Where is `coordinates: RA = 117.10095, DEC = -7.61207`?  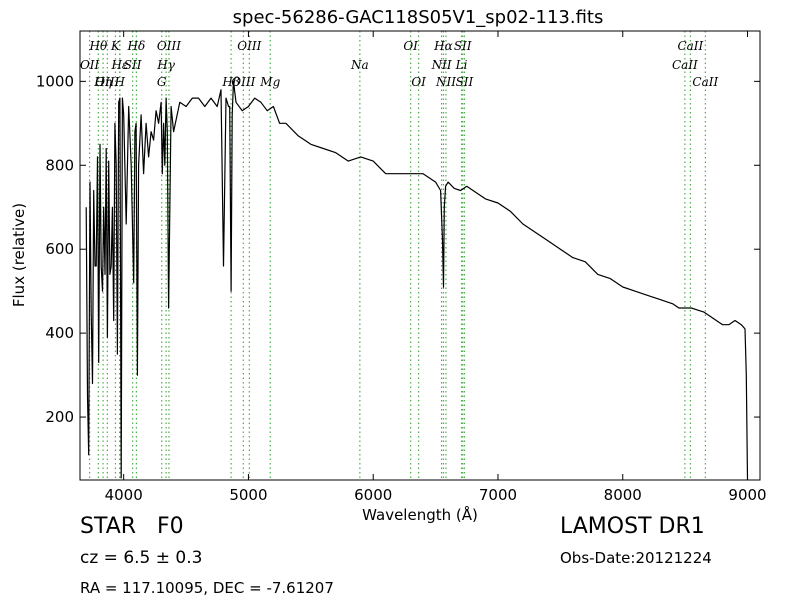 coordinates: RA = 117.10095, DEC = -7.61207 is located at coordinates (207, 588).